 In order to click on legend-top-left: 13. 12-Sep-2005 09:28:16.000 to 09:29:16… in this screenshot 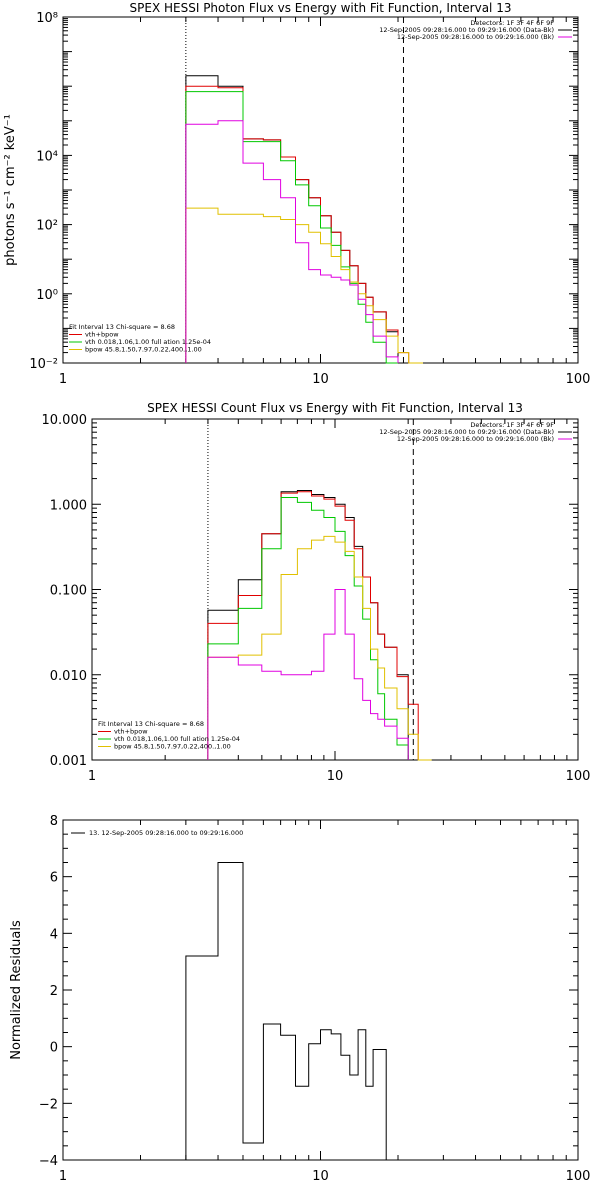, I will do `click(157, 833)`.